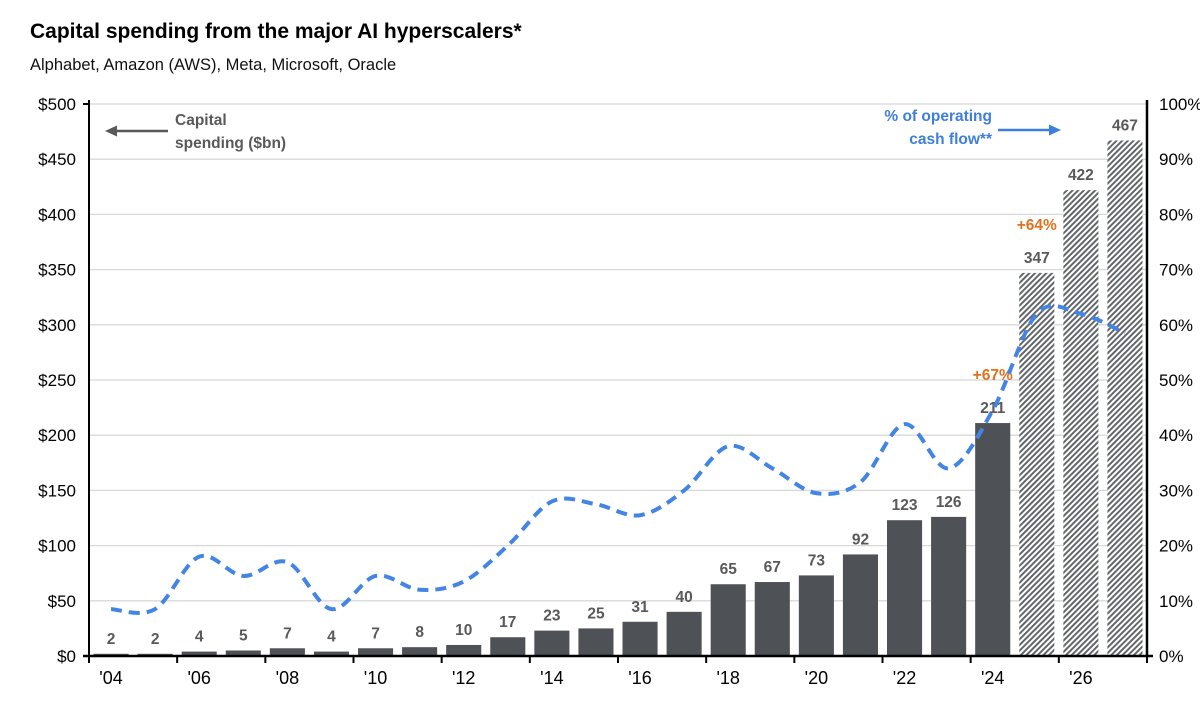 Image resolution: width=1200 pixels, height=726 pixels. Describe the element at coordinates (772, 567) in the screenshot. I see `bar-value-label: 67` at that location.